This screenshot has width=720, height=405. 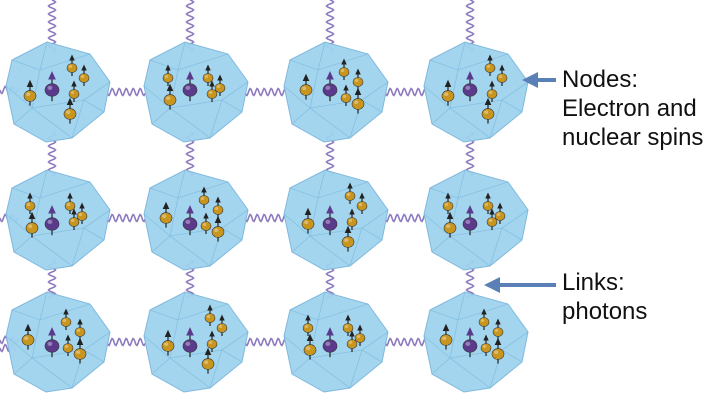 What do you see at coordinates (604, 297) in the screenshot?
I see `links-label: Links: photons` at bounding box center [604, 297].